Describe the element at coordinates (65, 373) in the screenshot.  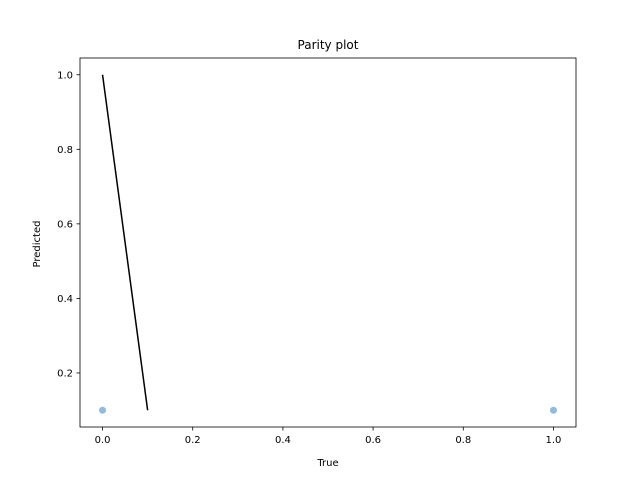
I see `y-tick-label: 0.2` at that location.